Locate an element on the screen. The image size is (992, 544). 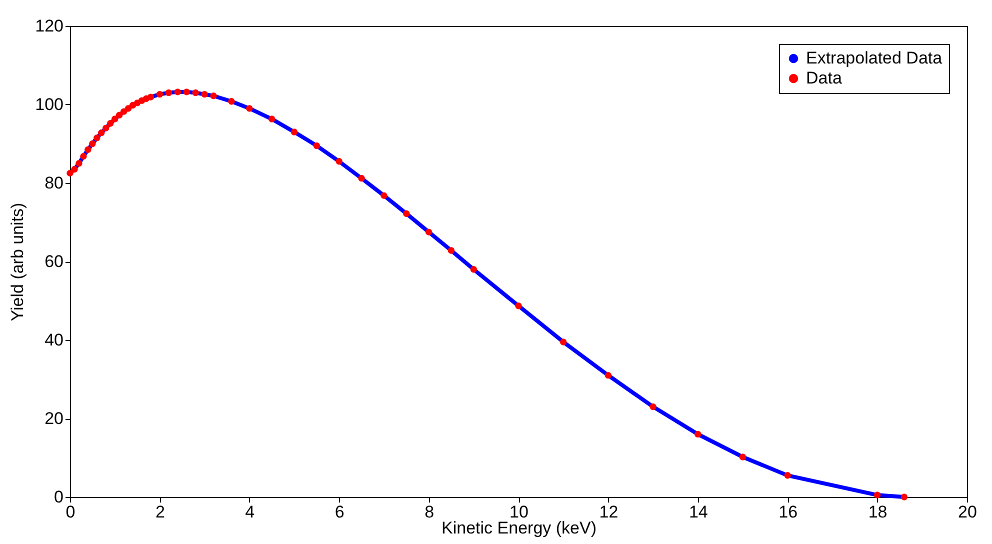
y-tick-label: 120 is located at coordinates (49, 26).